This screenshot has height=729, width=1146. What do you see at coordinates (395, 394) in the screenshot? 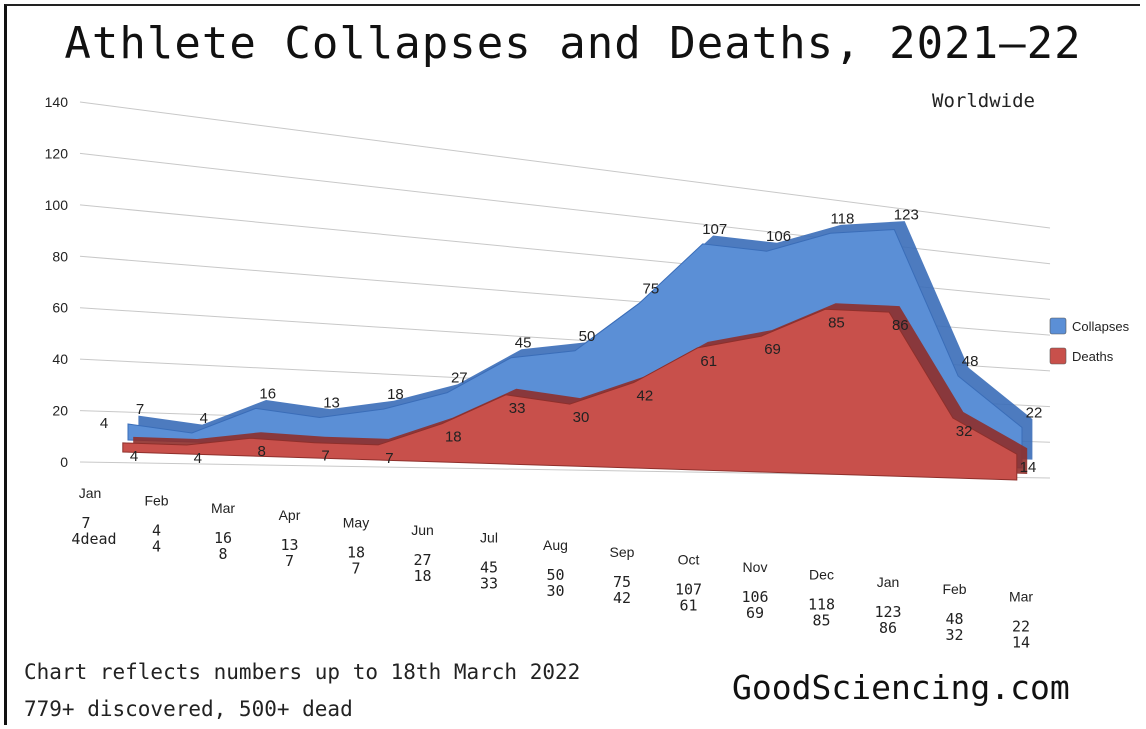
I see `collapses-data-label: 18` at bounding box center [395, 394].